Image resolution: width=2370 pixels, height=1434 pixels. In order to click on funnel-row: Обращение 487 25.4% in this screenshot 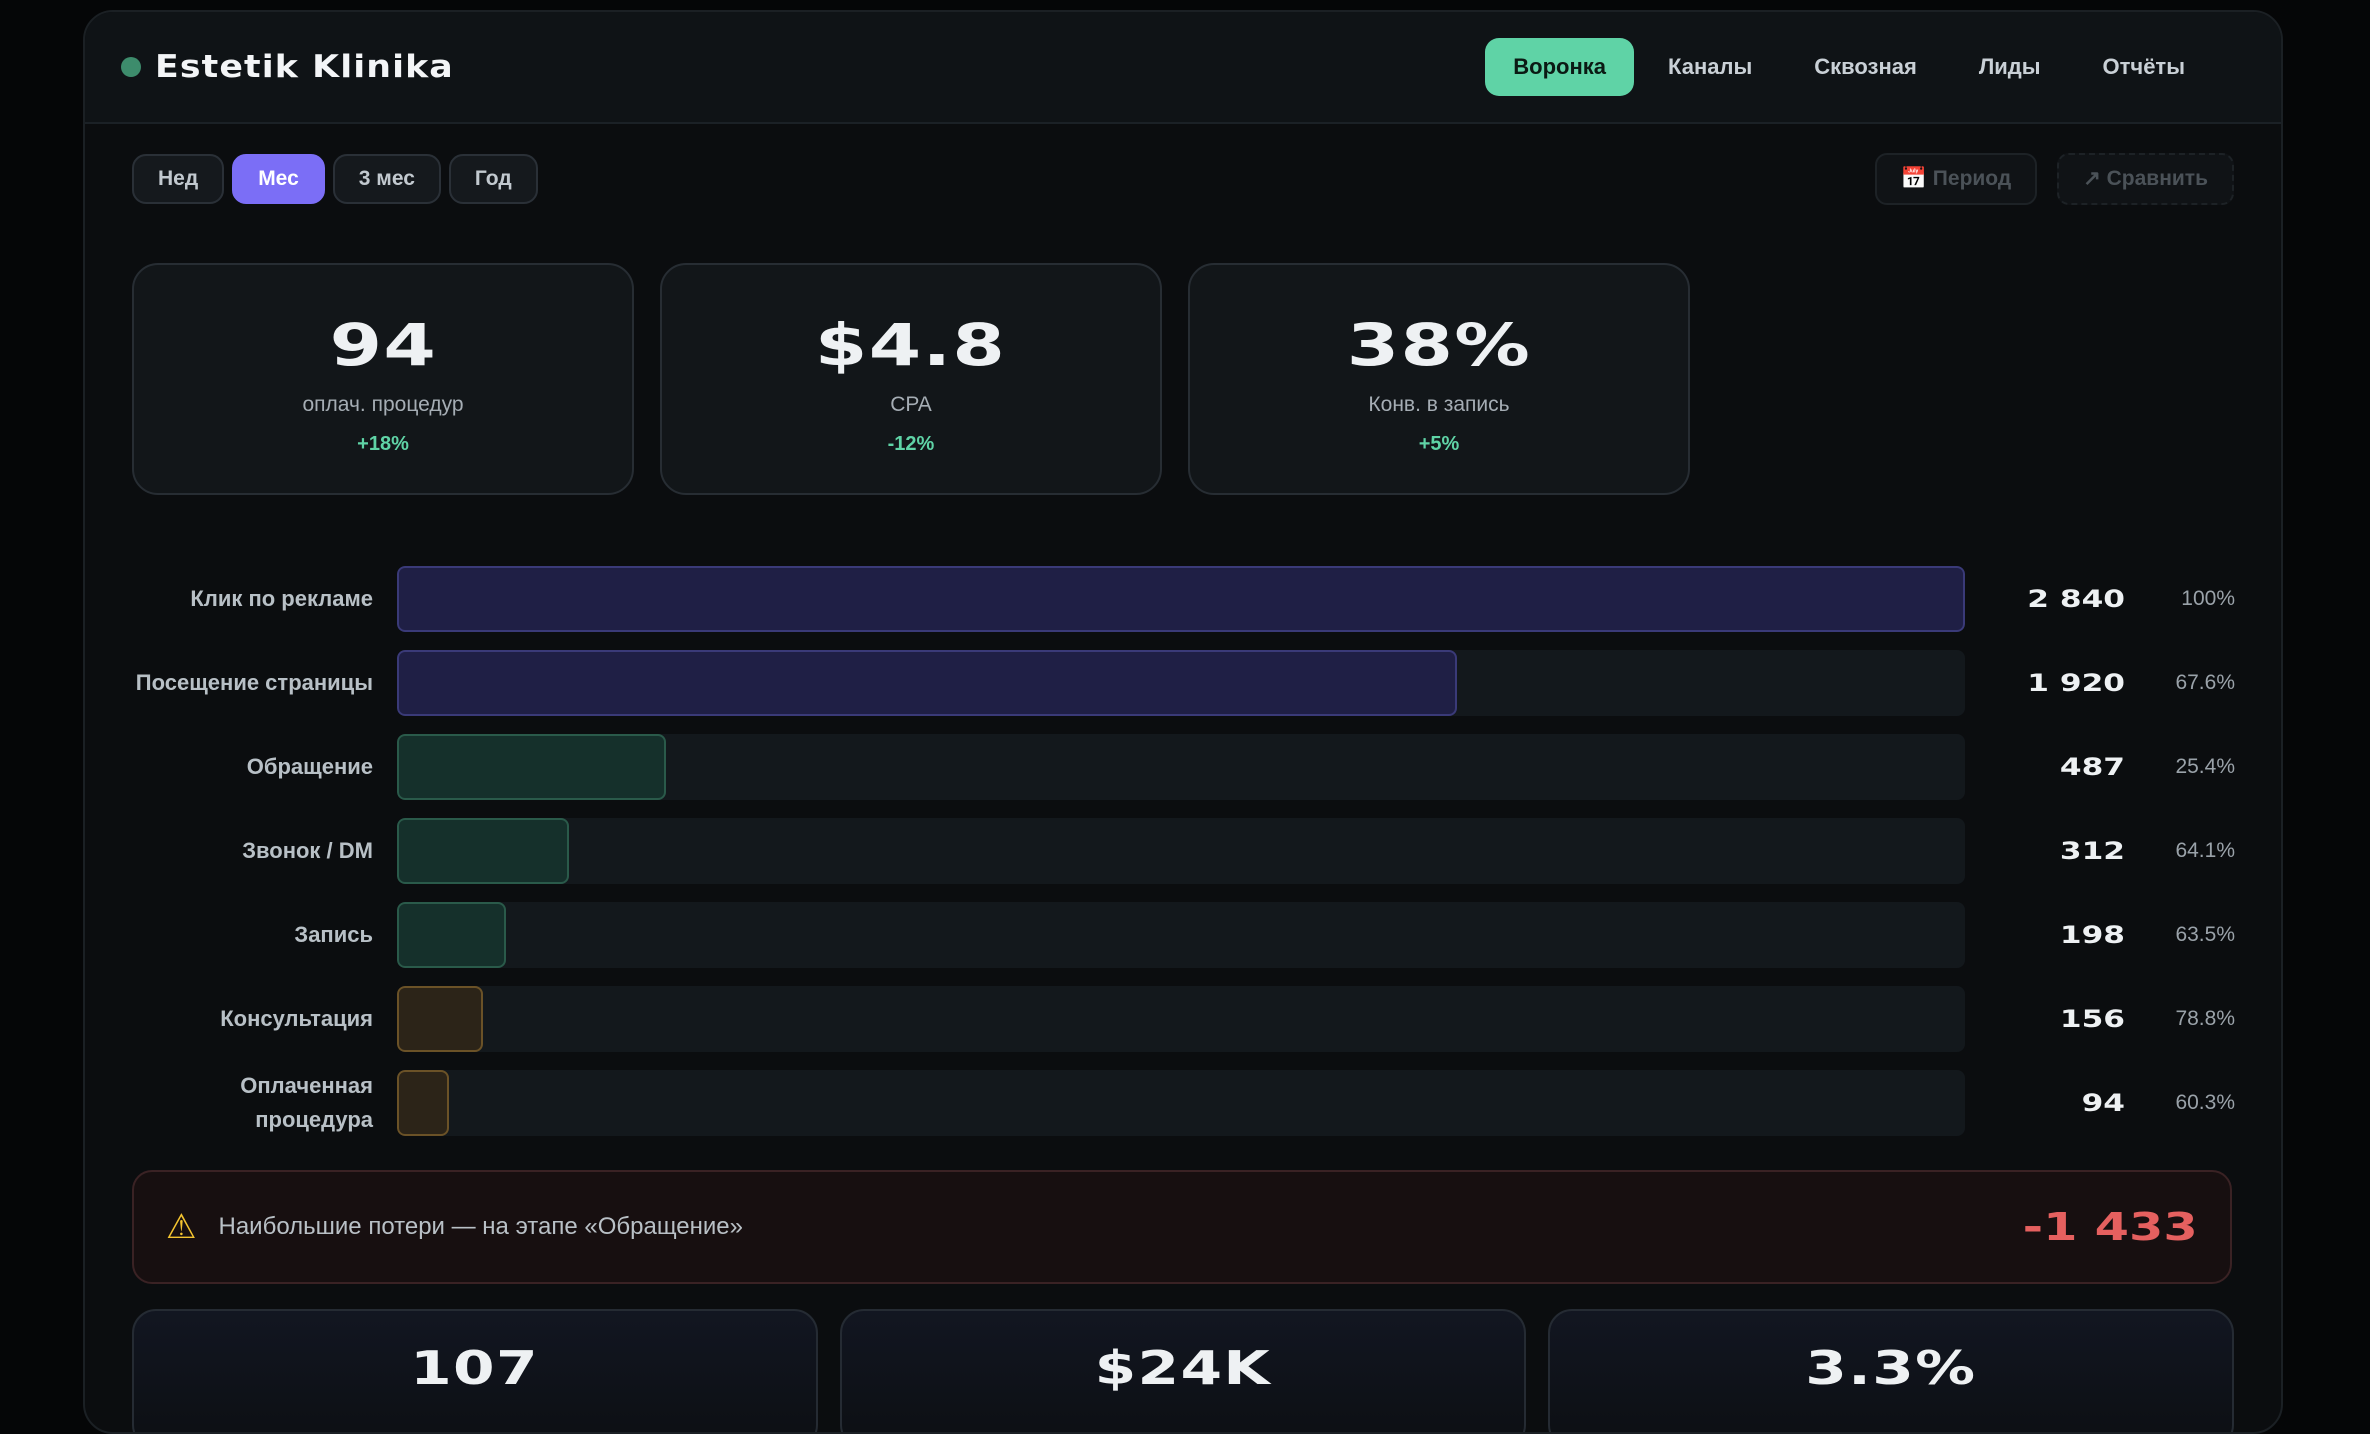, I will do `click(1183, 767)`.